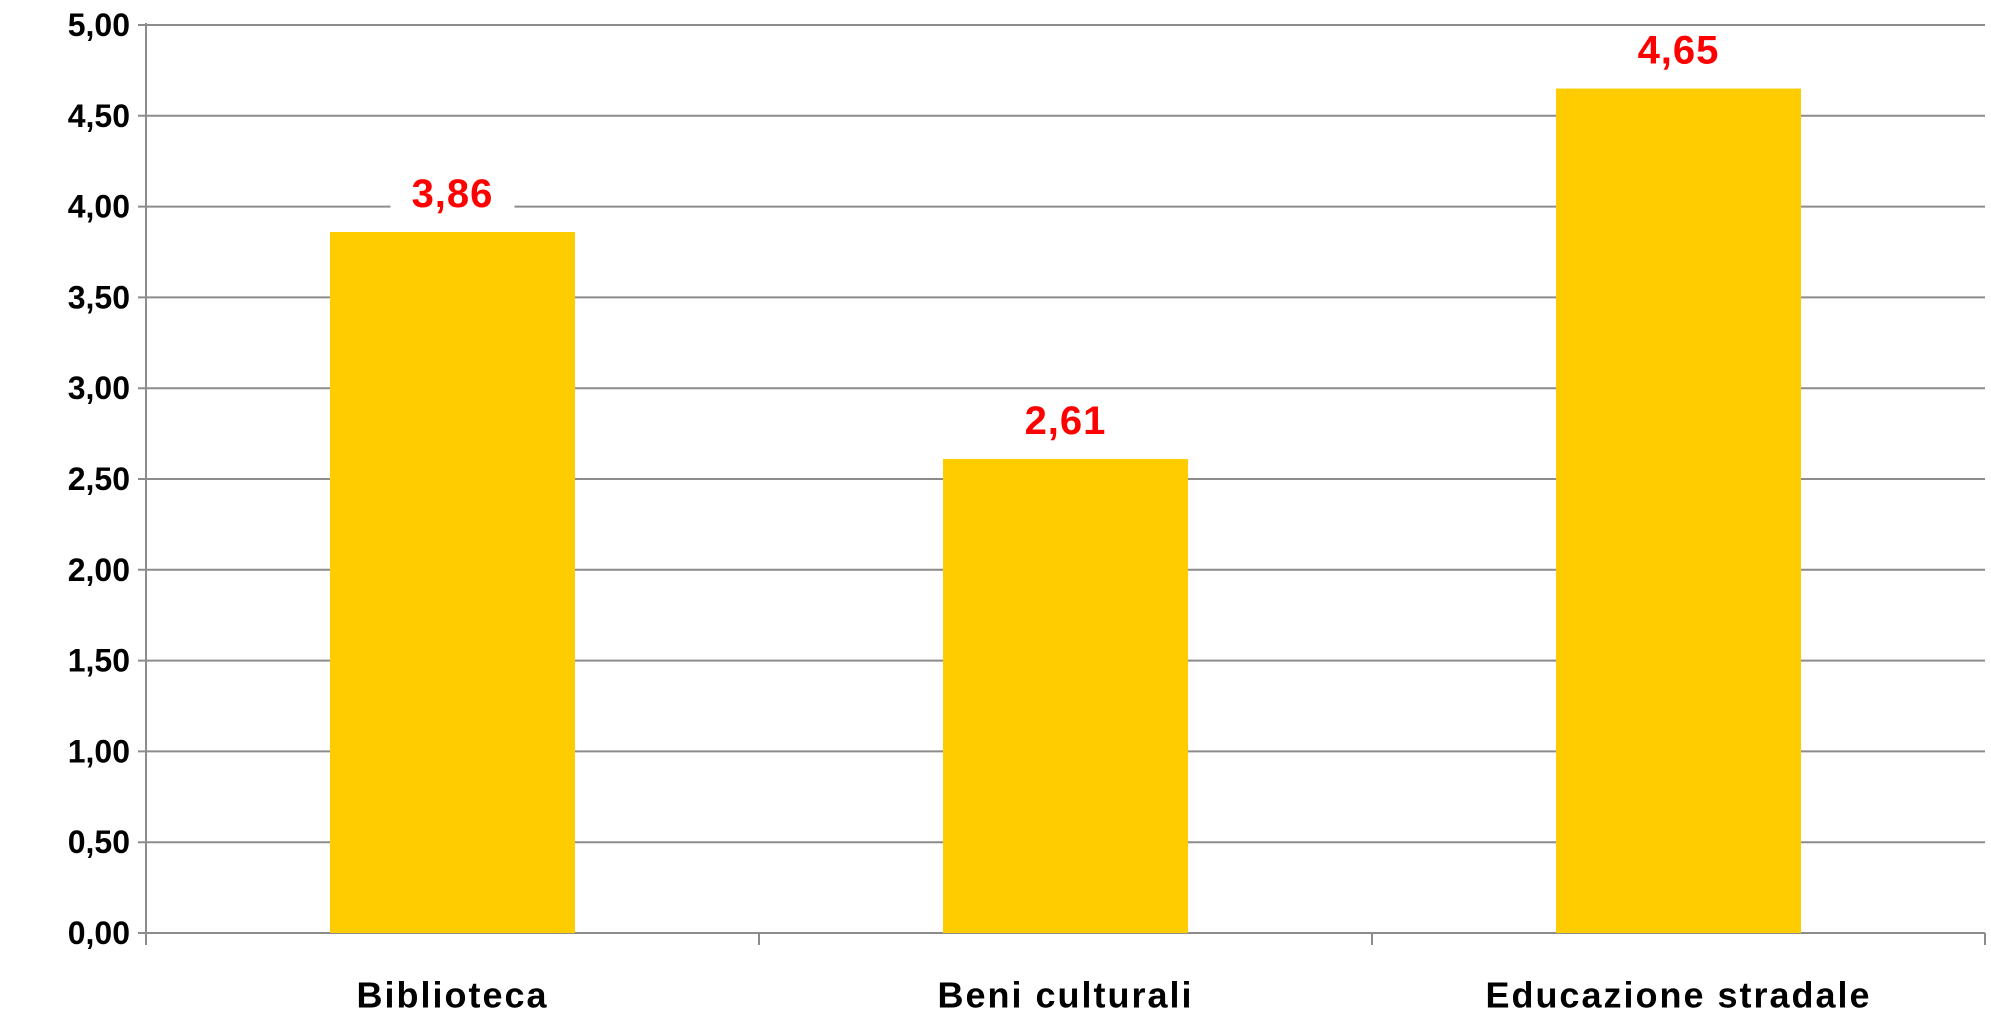 This screenshot has width=1991, height=1021. What do you see at coordinates (99, 207) in the screenshot?
I see `y-tick-label: 4,00` at bounding box center [99, 207].